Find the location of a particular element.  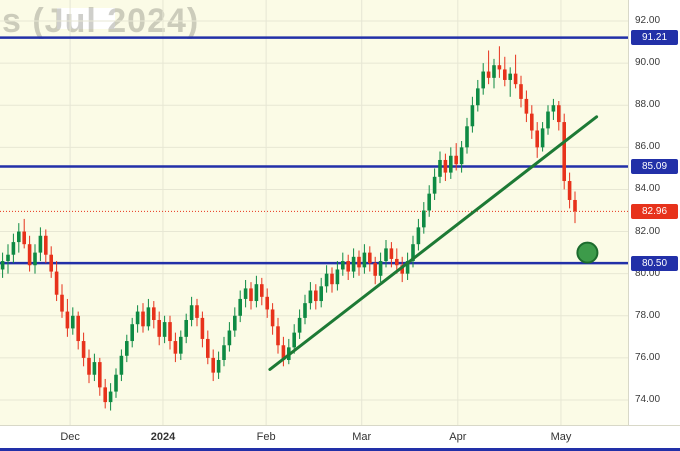

price-tick-label: 80.00 is located at coordinates (648, 273).